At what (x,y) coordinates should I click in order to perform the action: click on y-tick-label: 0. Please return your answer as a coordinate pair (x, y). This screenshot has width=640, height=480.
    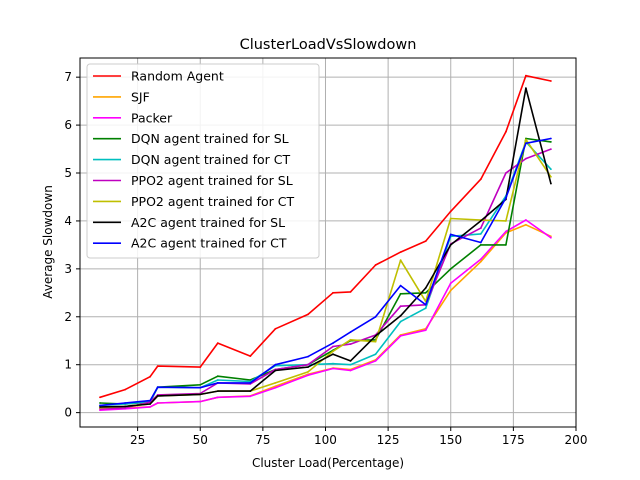
    Looking at the image, I should click on (68, 413).